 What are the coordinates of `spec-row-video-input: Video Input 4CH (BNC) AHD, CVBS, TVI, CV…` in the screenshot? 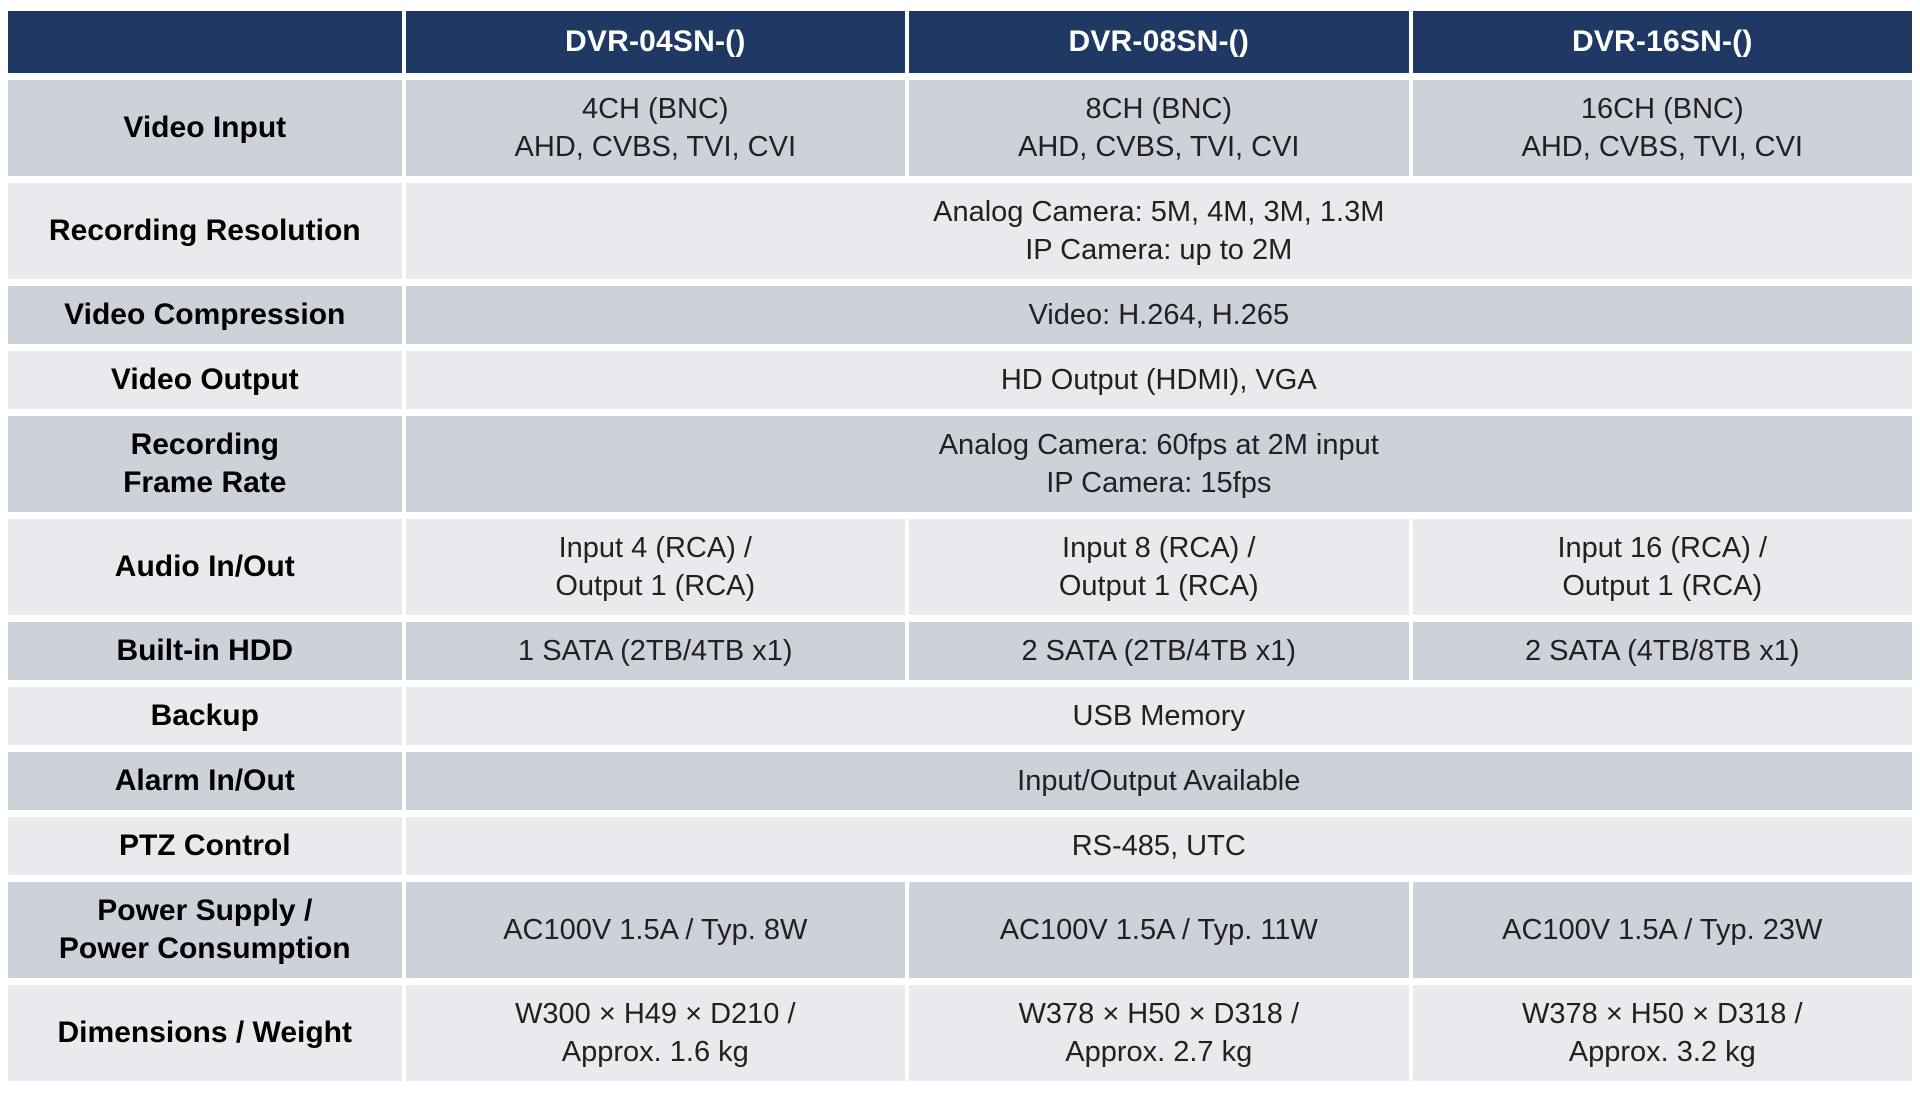 It's located at (960, 128).